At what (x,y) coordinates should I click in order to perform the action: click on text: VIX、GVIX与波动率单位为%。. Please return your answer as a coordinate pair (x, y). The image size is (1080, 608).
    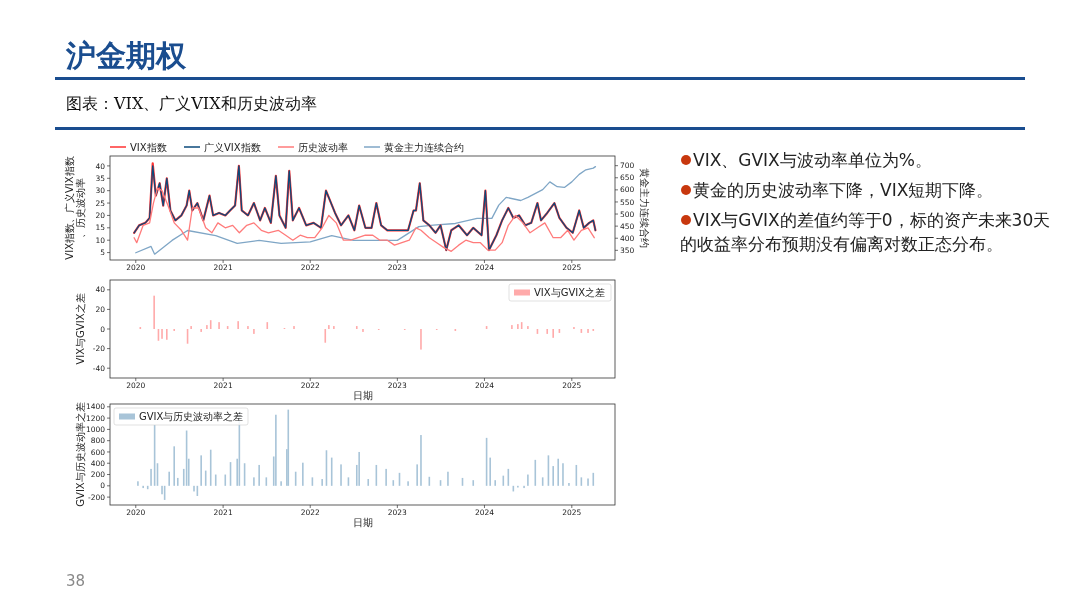
    Looking at the image, I should click on (812, 160).